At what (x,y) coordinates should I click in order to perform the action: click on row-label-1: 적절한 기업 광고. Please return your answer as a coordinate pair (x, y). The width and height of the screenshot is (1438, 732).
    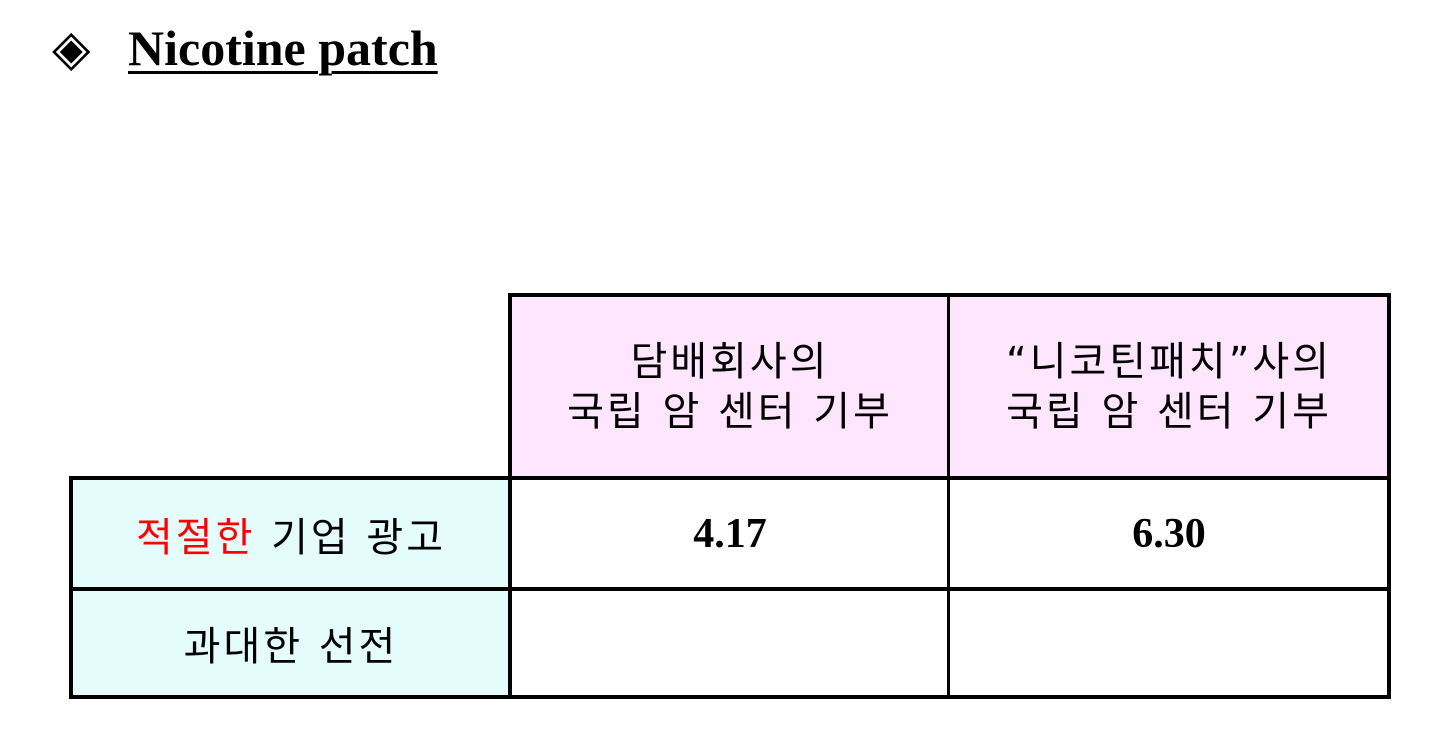
    Looking at the image, I should click on (291, 533).